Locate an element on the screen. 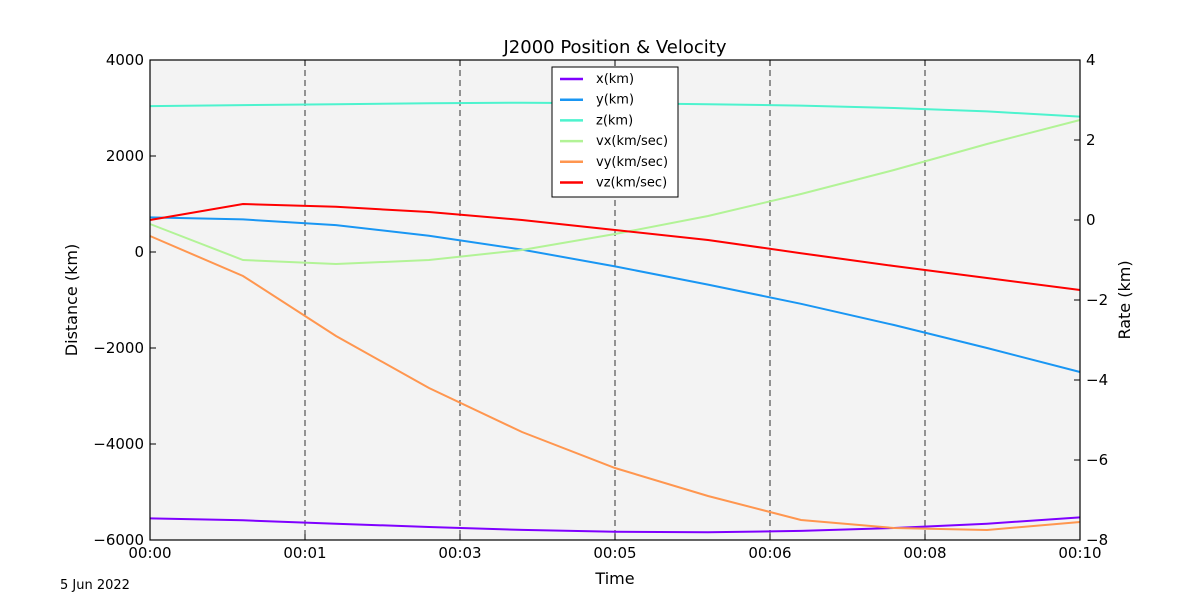  x-tick-label: 00:10 is located at coordinates (1079, 553).